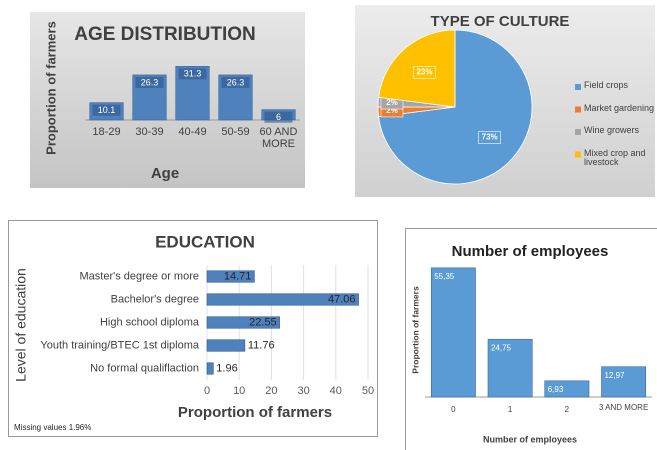 This screenshot has height=450, width=657. What do you see at coordinates (119, 345) in the screenshot?
I see `y-tick-label: Youth training/BTEC 1st diploma` at bounding box center [119, 345].